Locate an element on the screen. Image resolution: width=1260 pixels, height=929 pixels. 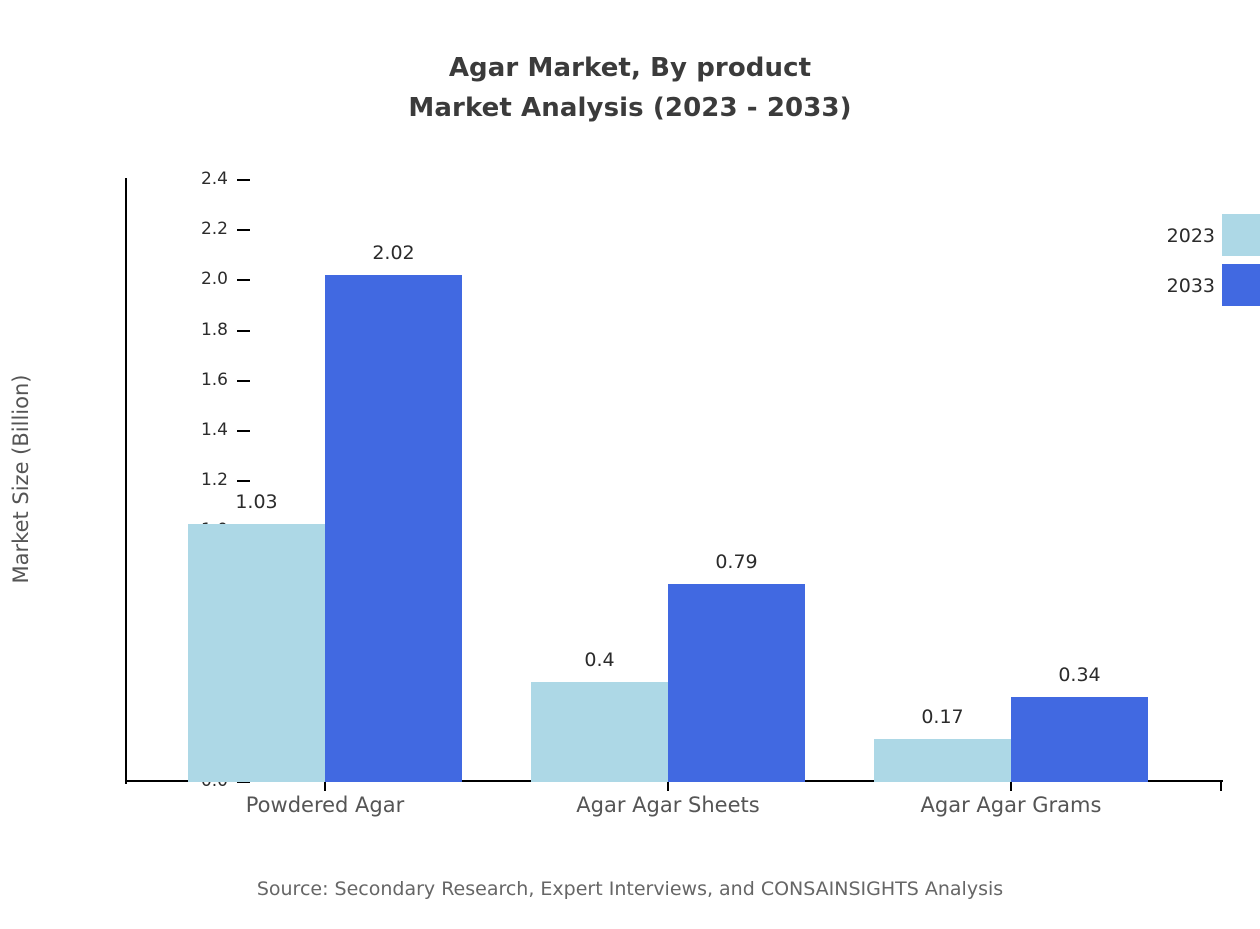
x-axis-tick-label: Powdered Agar is located at coordinates (325, 805).